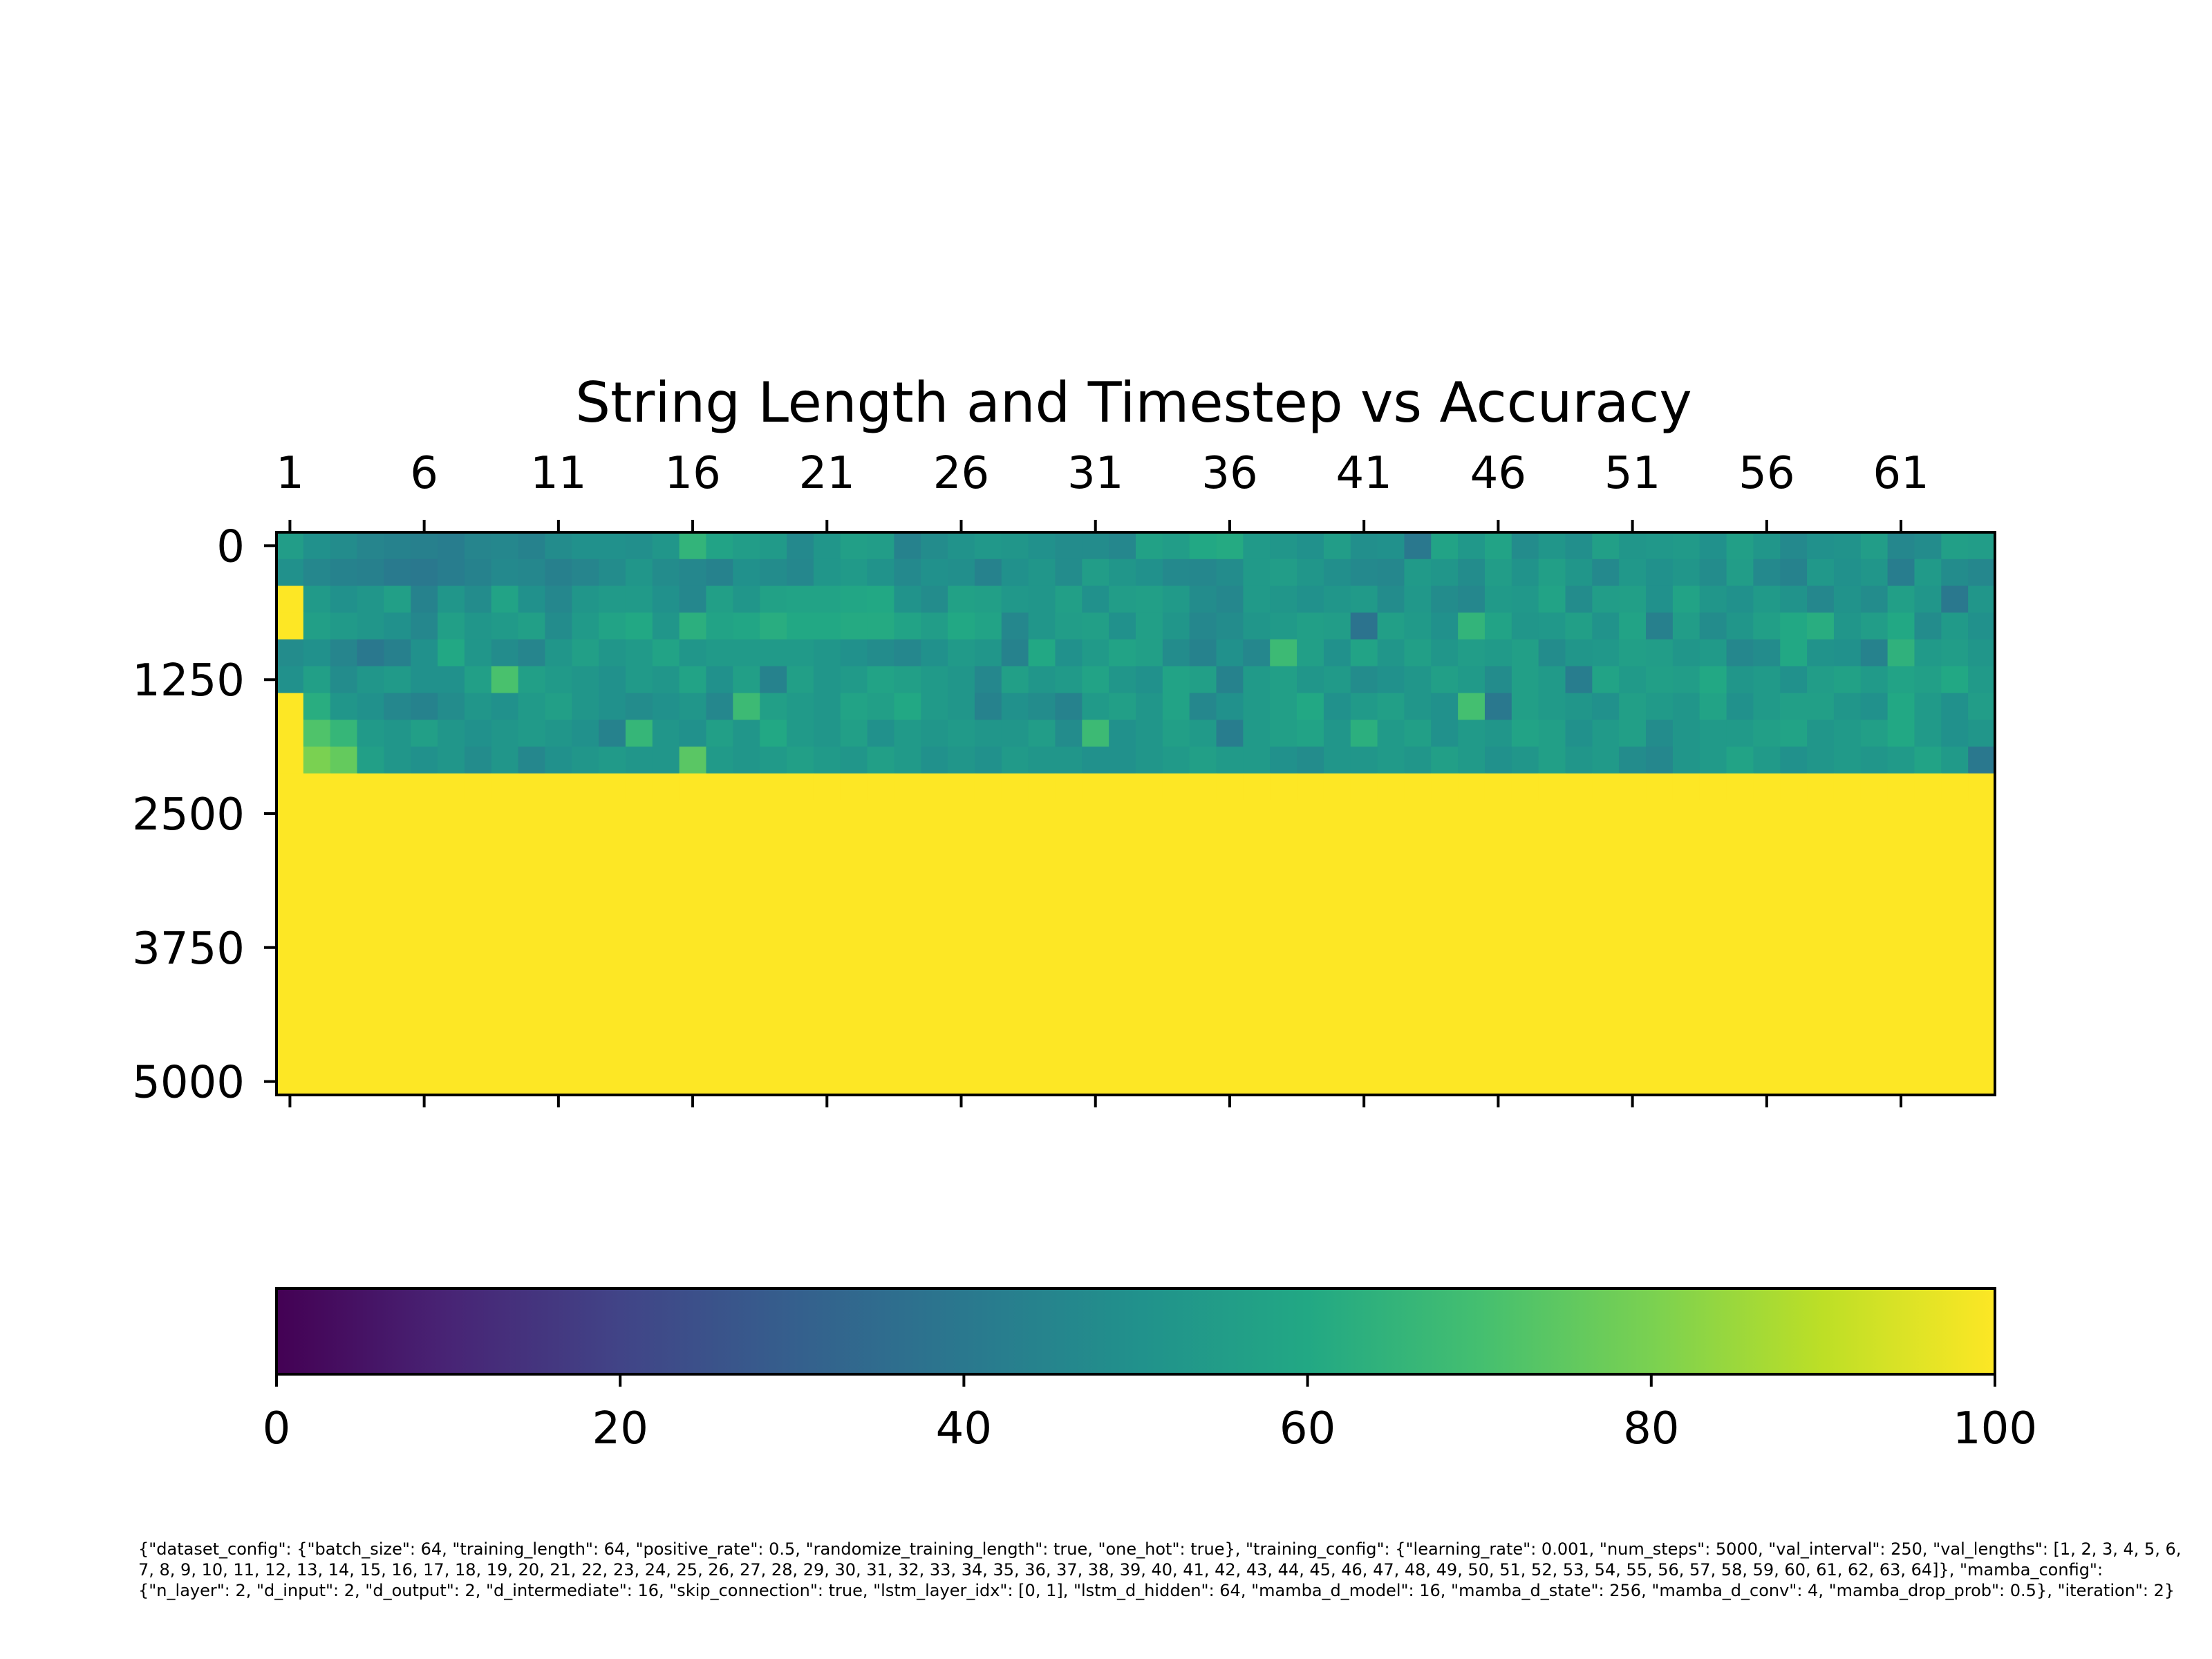 This screenshot has width=2212, height=1659. What do you see at coordinates (1651, 1428) in the screenshot?
I see `colorbar-tick-label: 80` at bounding box center [1651, 1428].